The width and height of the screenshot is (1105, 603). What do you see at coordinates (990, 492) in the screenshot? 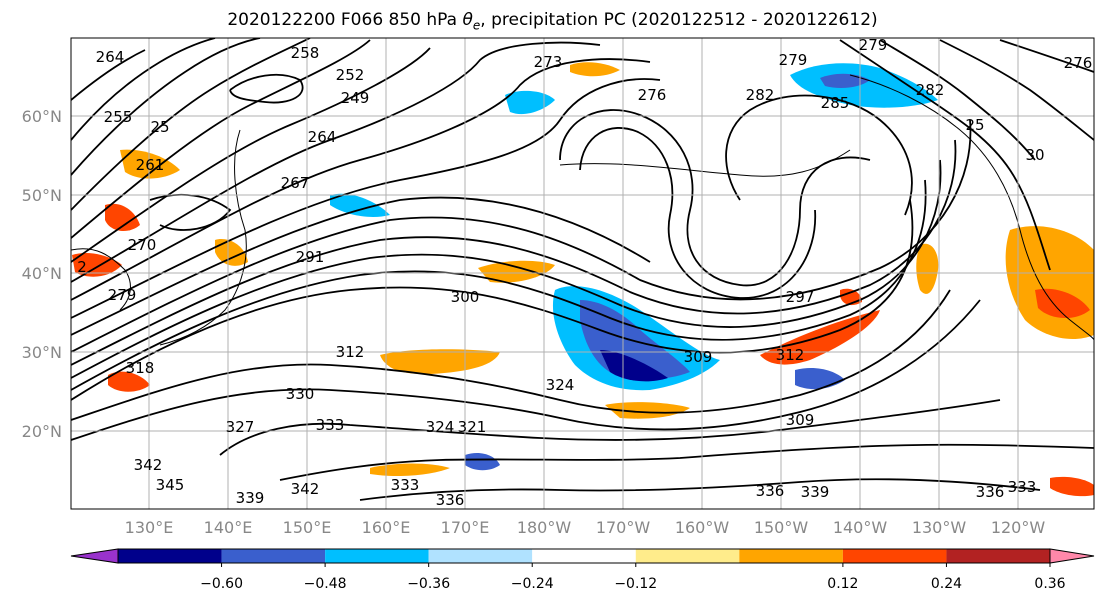
I see `contour-label: 336` at bounding box center [990, 492].